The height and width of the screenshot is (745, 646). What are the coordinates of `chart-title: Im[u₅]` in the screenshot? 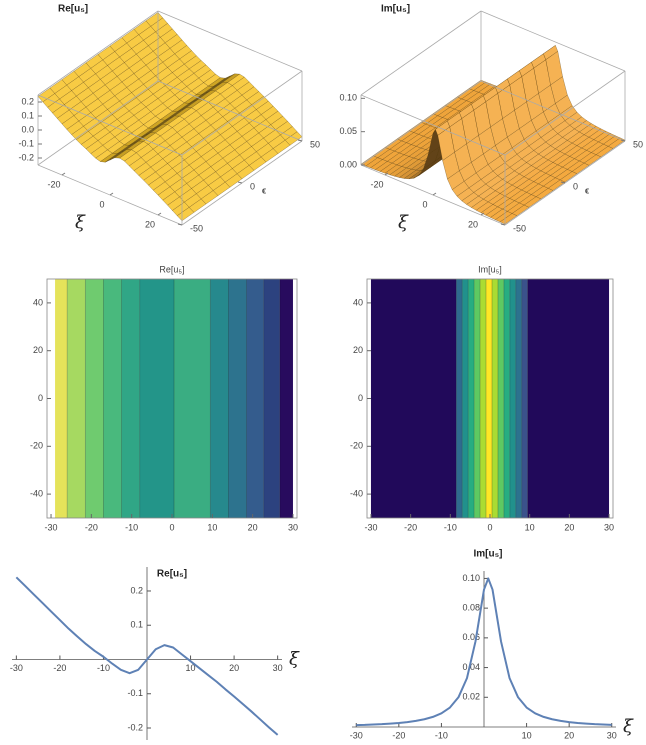 It's located at (487, 554).